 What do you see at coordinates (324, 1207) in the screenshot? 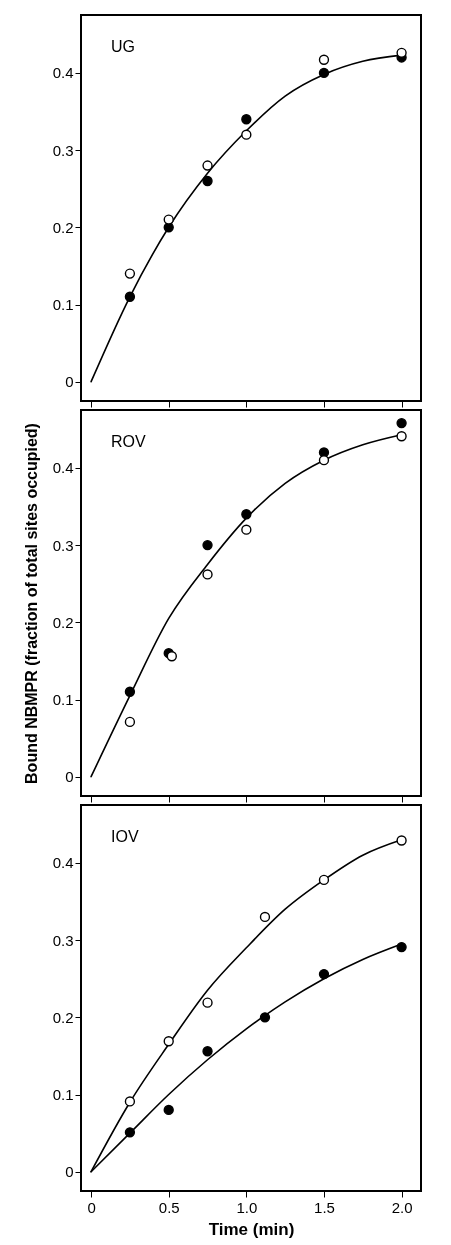
I see `x-tick-label: 1.5` at bounding box center [324, 1207].